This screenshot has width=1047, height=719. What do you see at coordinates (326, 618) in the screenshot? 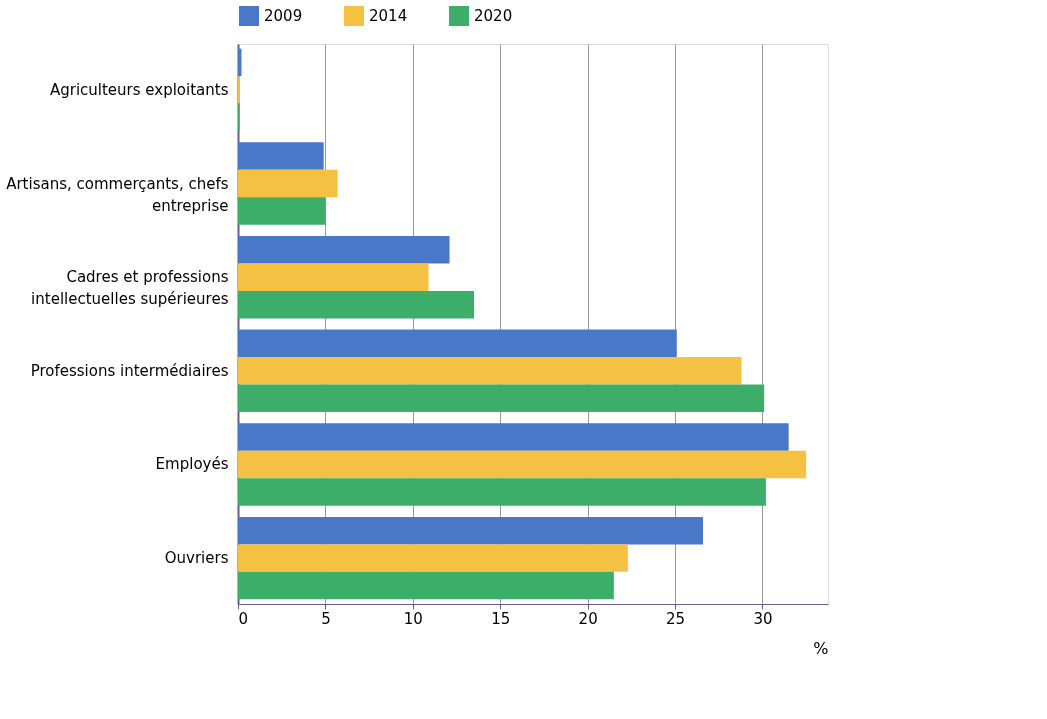
I see `x-tick-label: 5` at bounding box center [326, 618].